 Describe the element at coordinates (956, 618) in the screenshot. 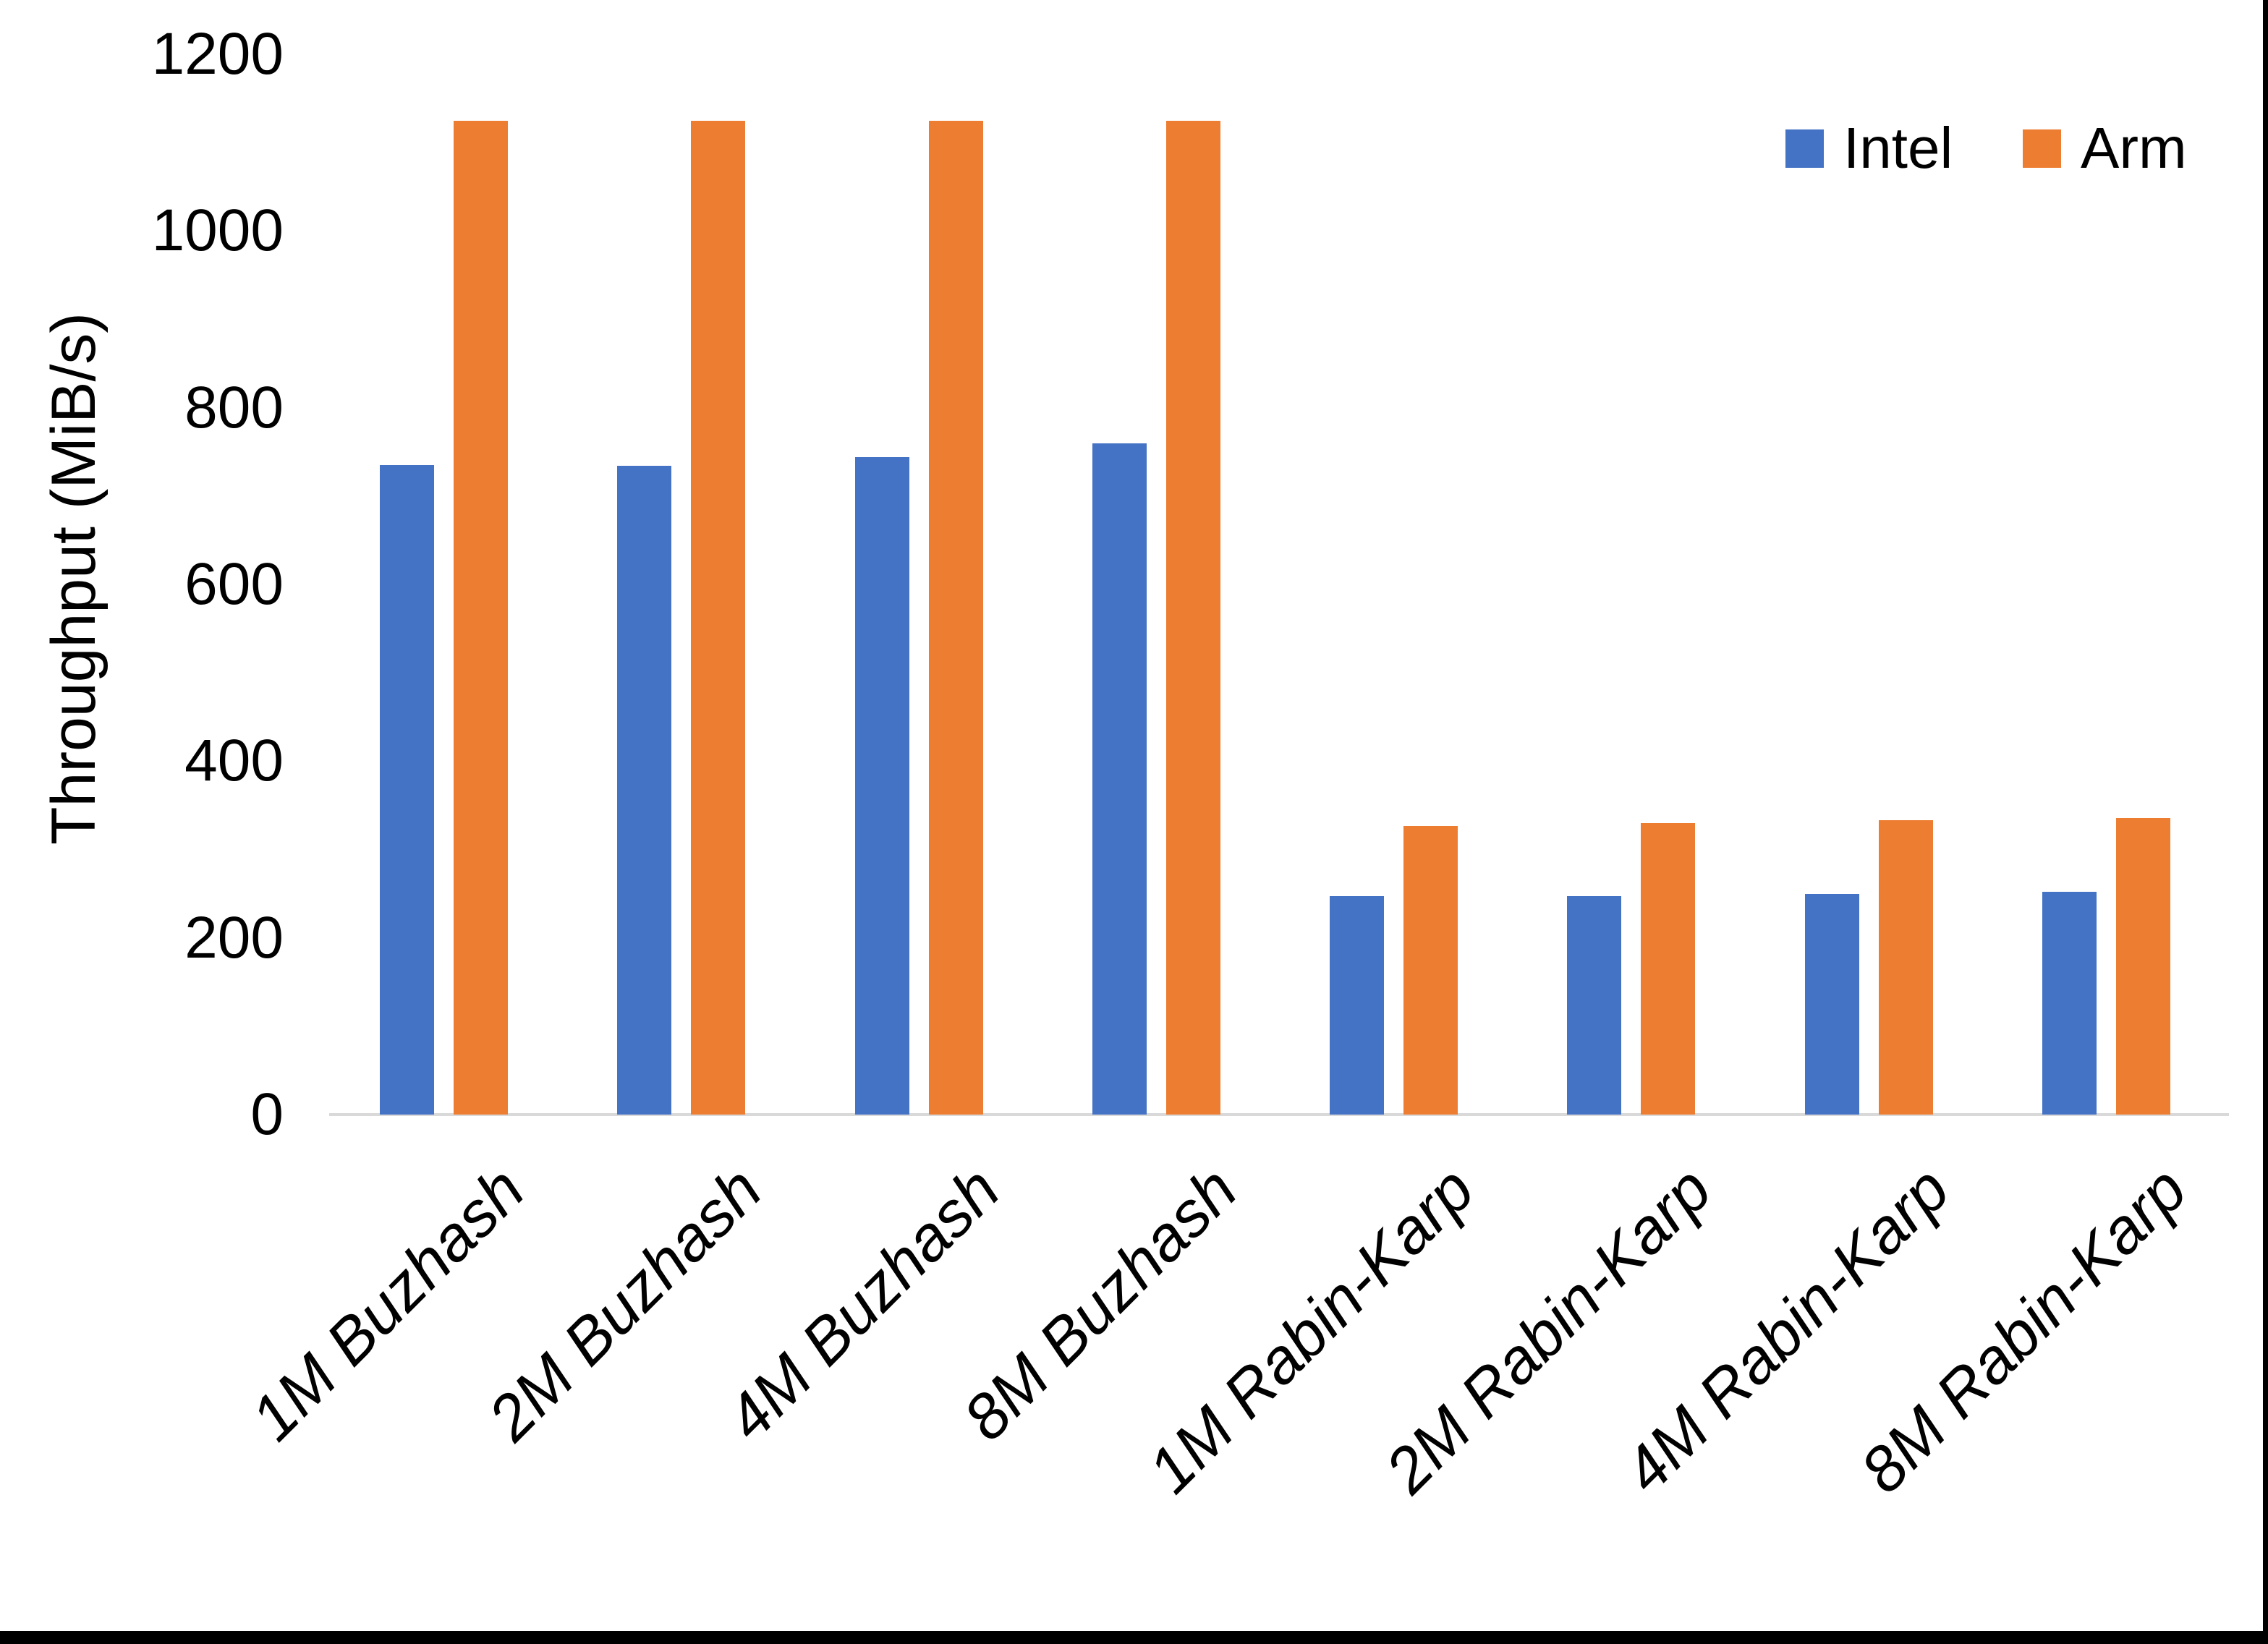

I see `bar-arm-4m-buzhash` at that location.